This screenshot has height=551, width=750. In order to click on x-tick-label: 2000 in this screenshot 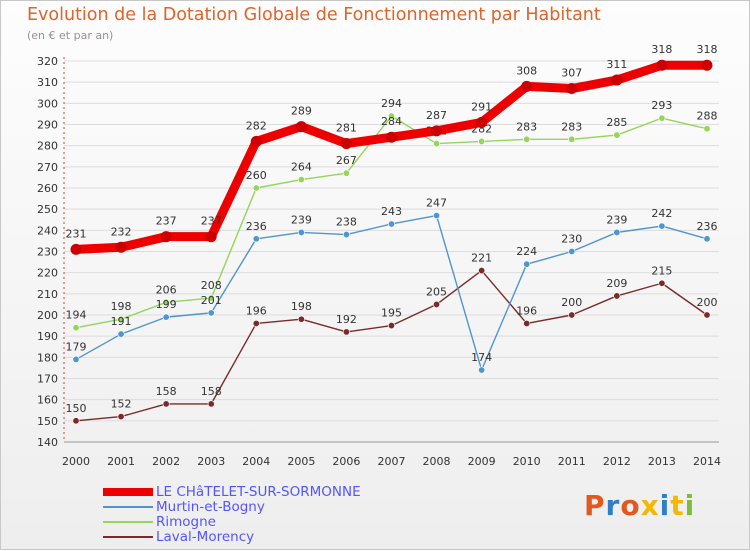, I will do `click(76, 461)`.